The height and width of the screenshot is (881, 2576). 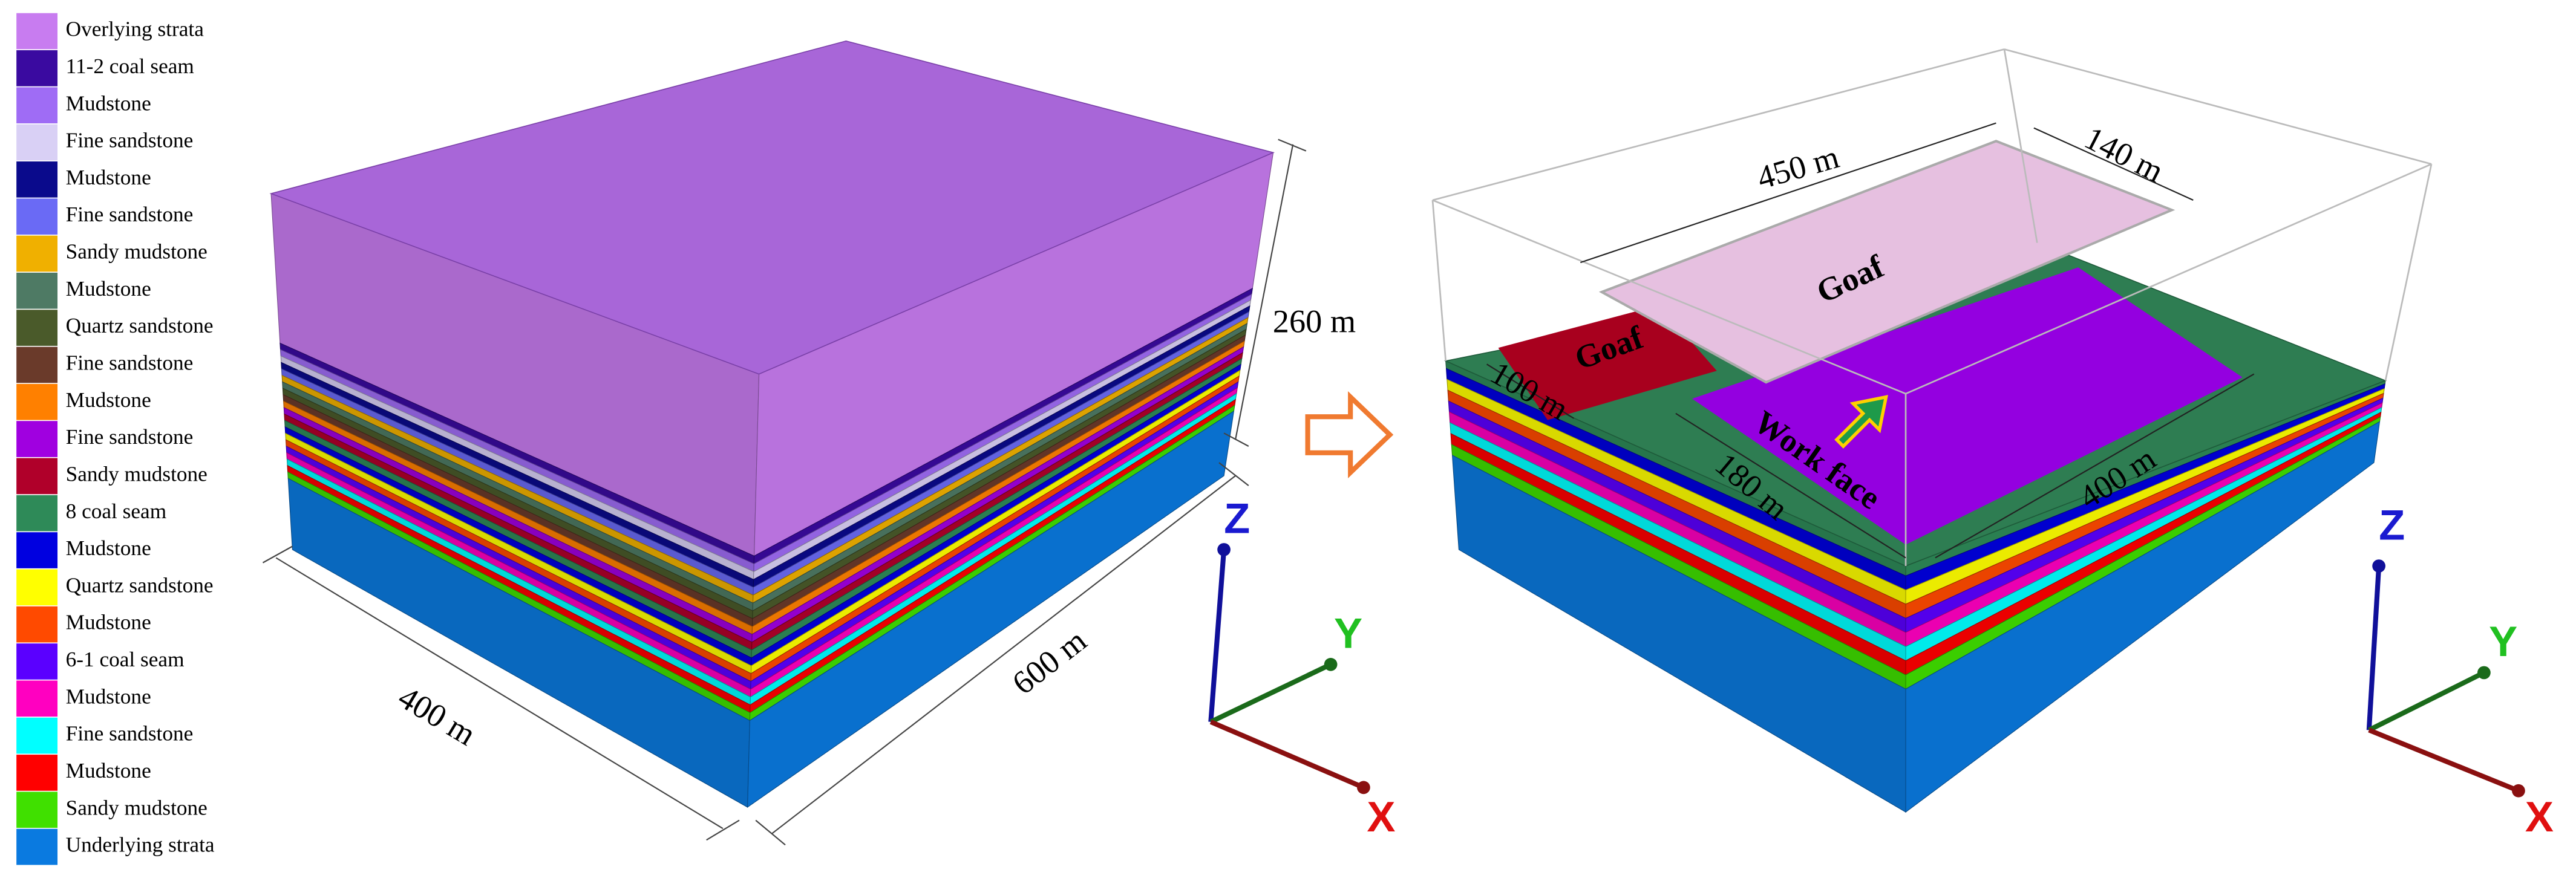 I want to click on transition-arrow, so click(x=1349, y=434).